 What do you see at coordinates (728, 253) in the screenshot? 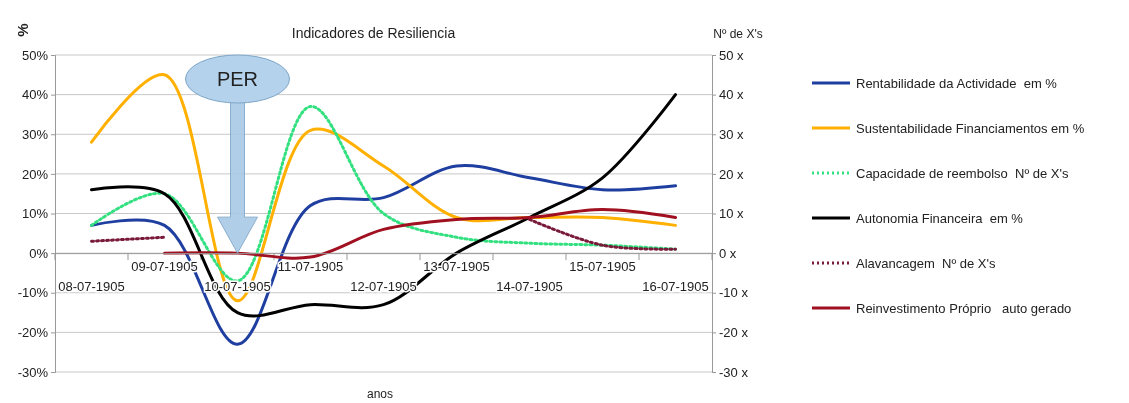
I see `y2-tick-label: 0 x` at bounding box center [728, 253].